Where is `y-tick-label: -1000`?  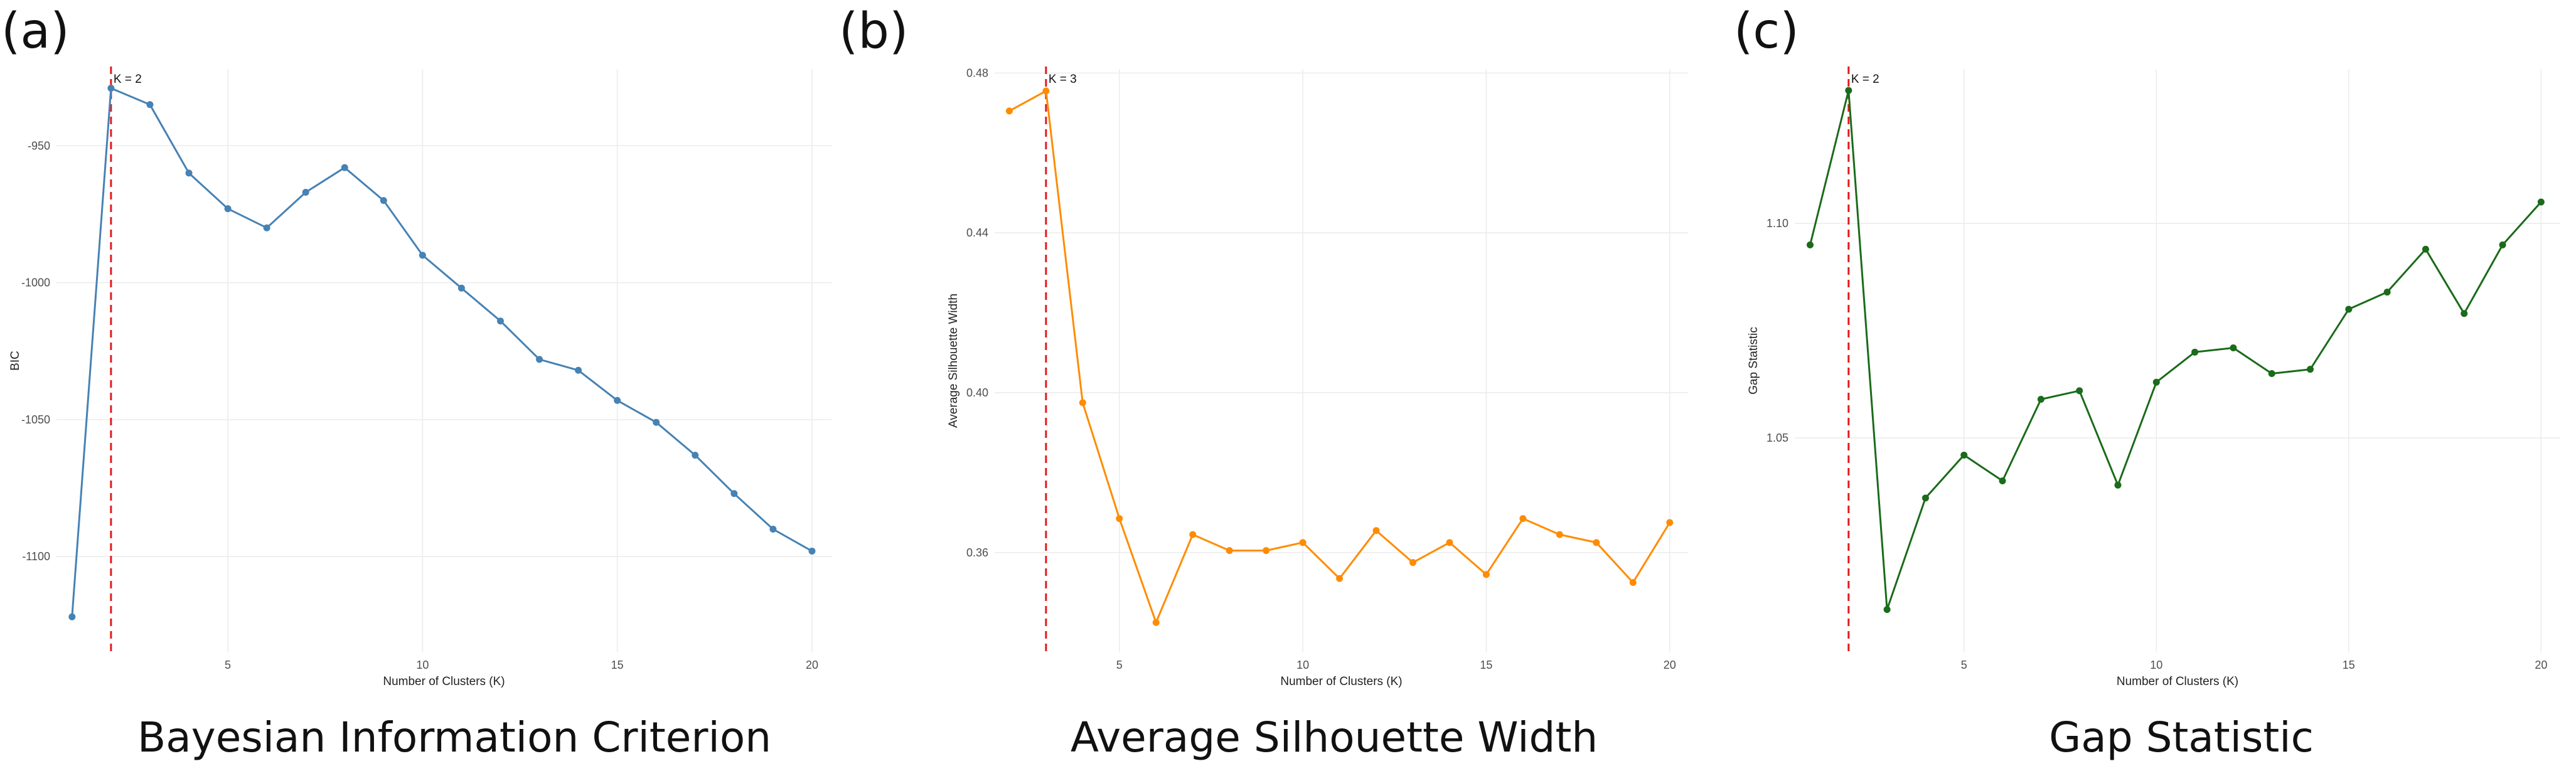
y-tick-label: -1000 is located at coordinates (35, 283).